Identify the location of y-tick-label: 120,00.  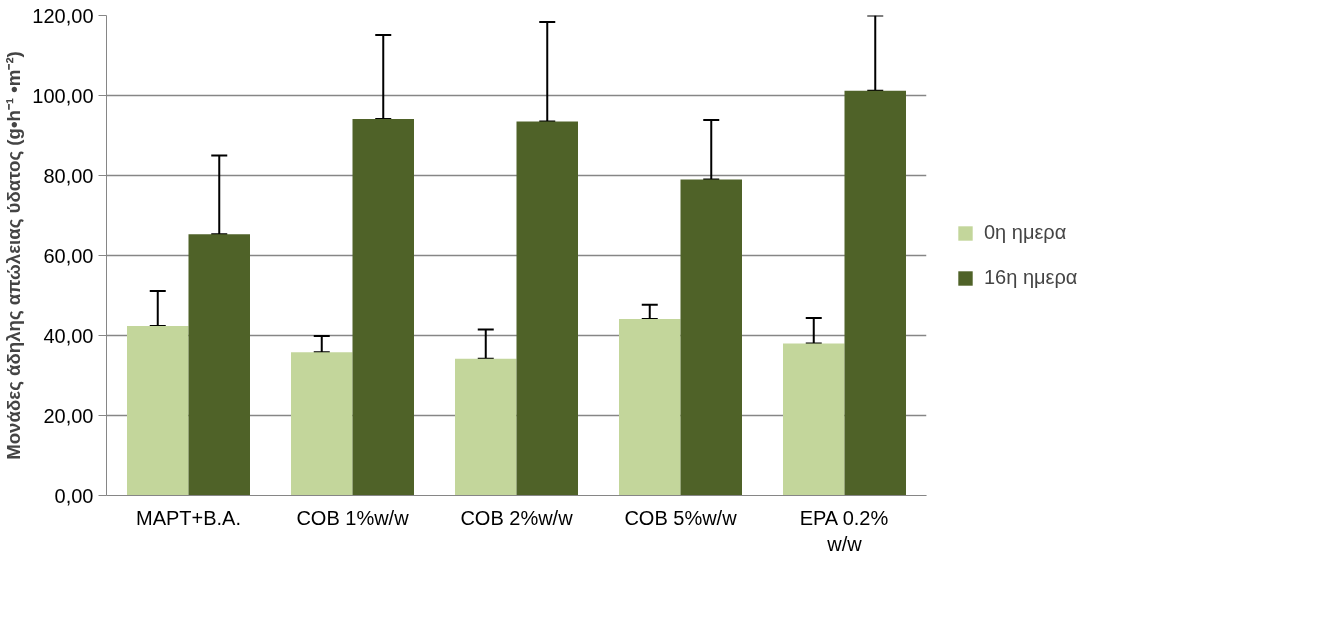
(63, 15).